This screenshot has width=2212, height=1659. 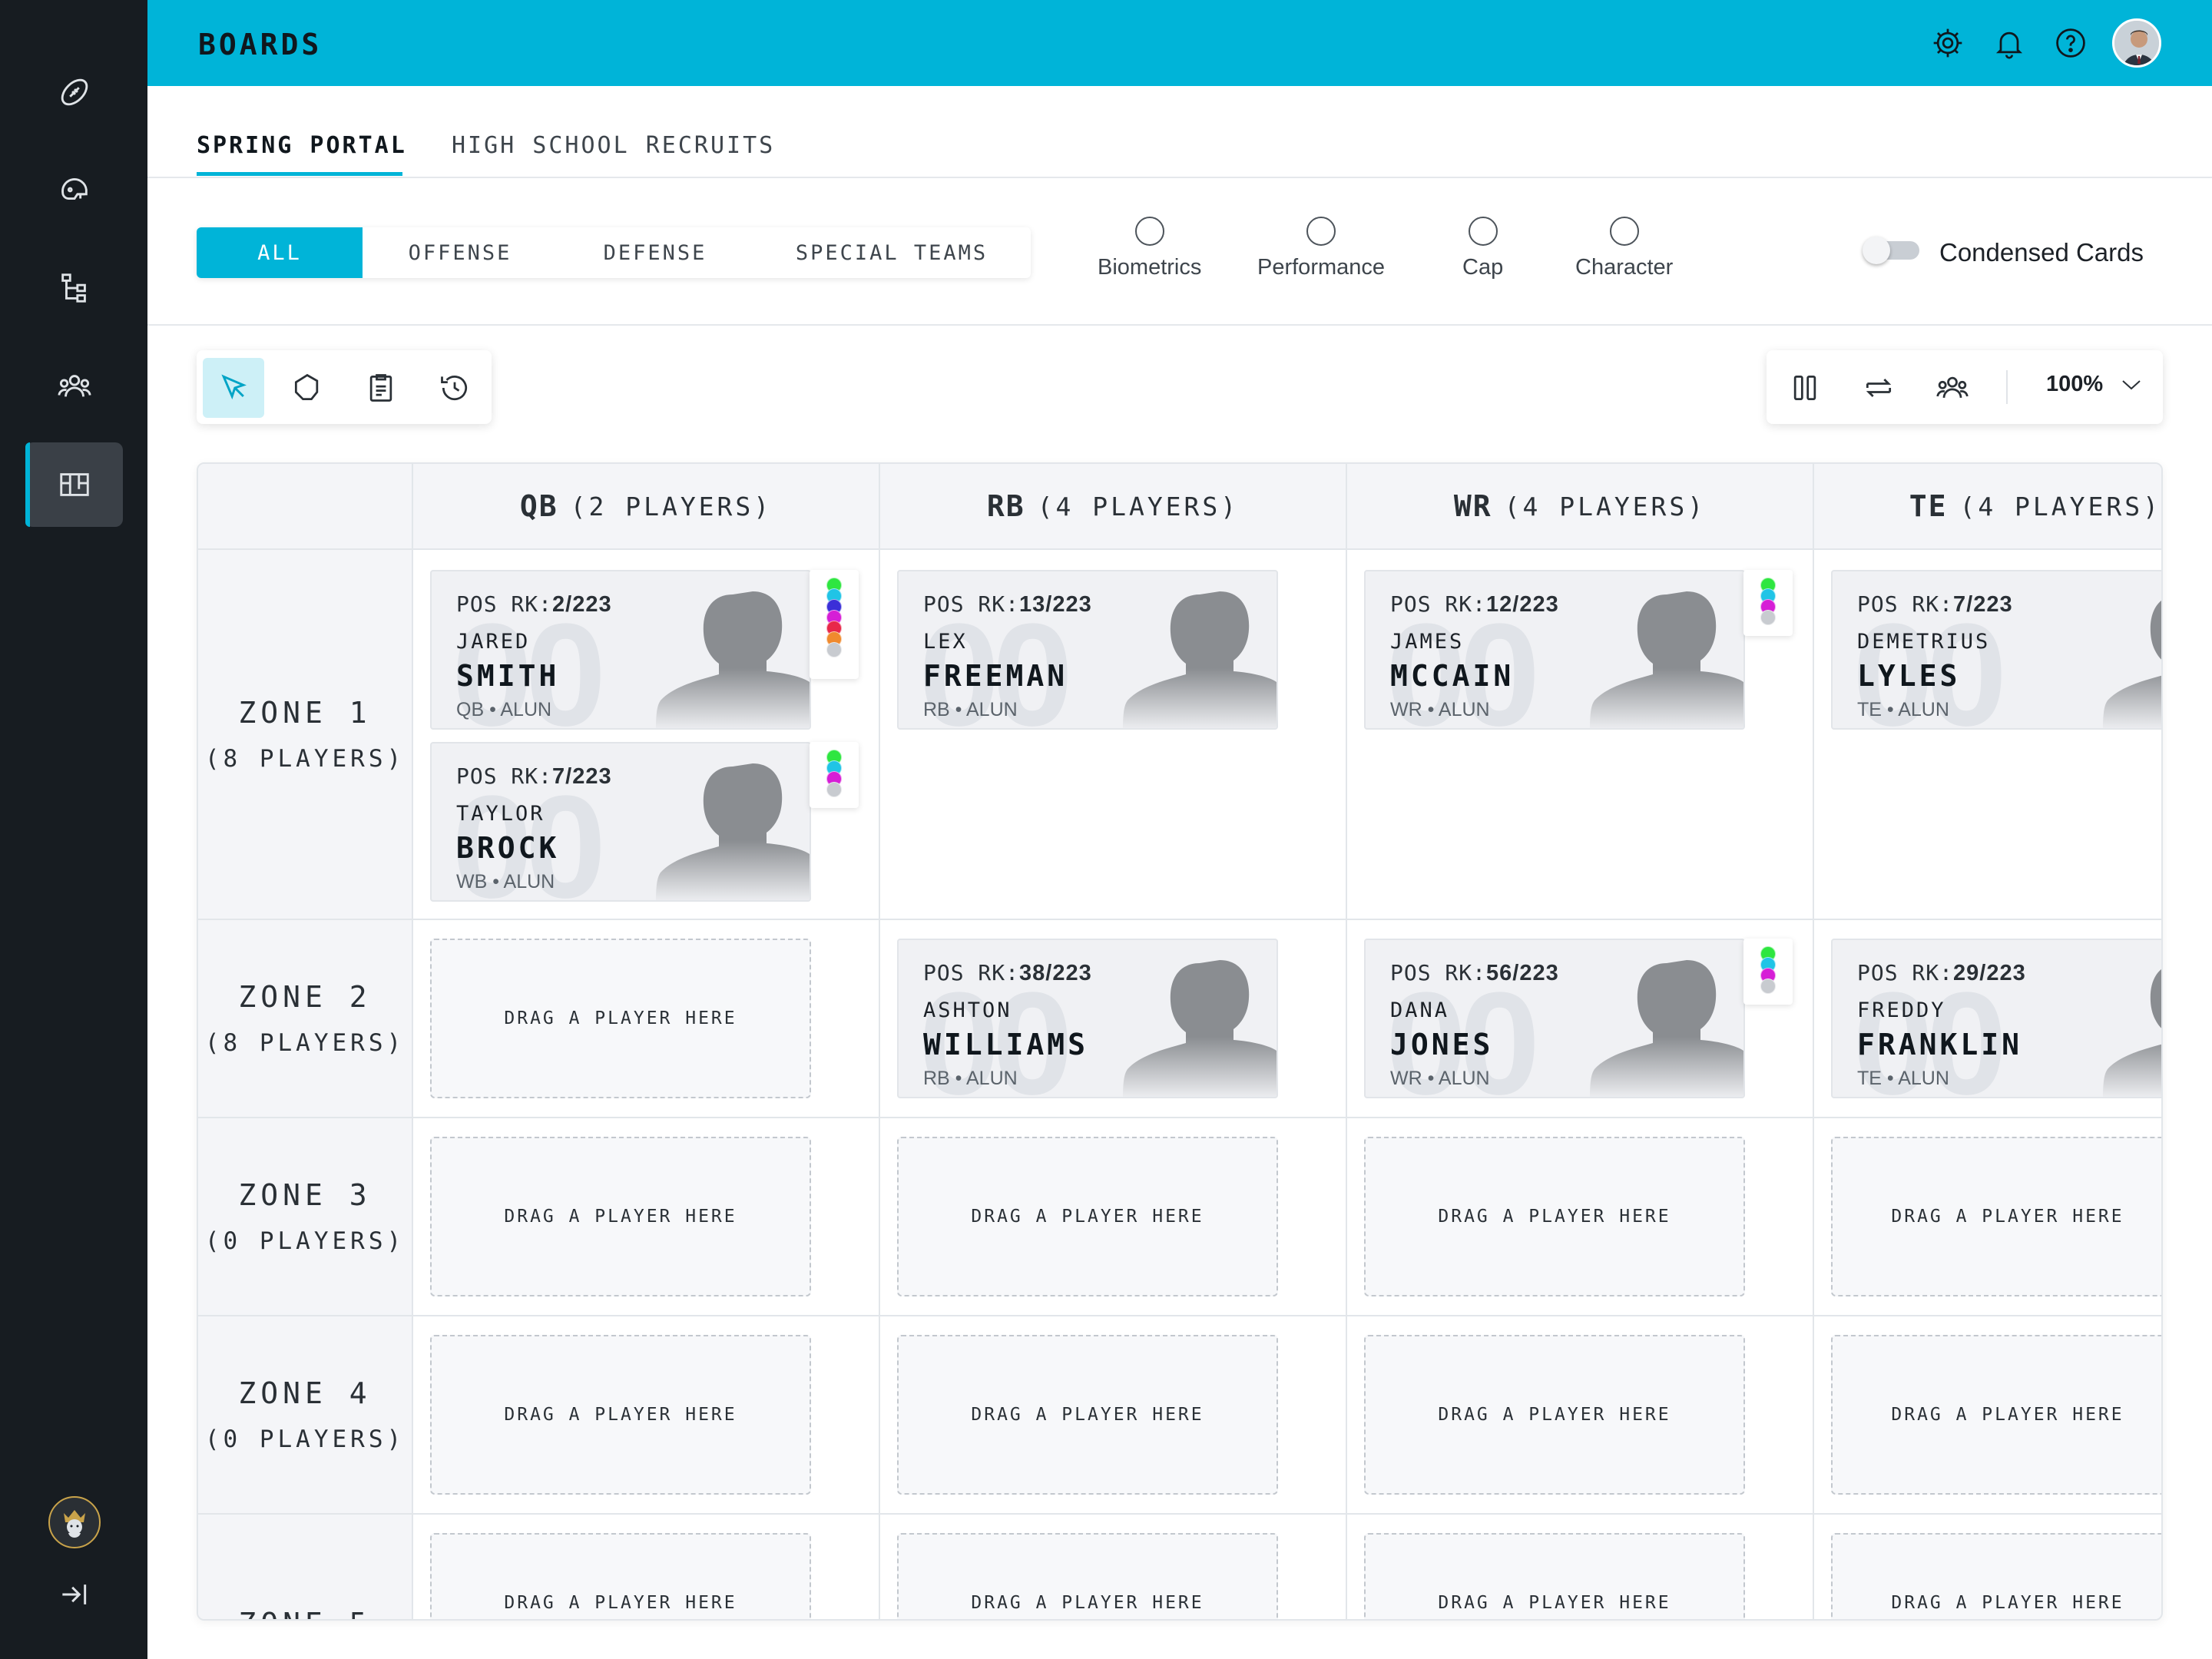 What do you see at coordinates (305, 1613) in the screenshot?
I see `zone-title: ZONE 5` at bounding box center [305, 1613].